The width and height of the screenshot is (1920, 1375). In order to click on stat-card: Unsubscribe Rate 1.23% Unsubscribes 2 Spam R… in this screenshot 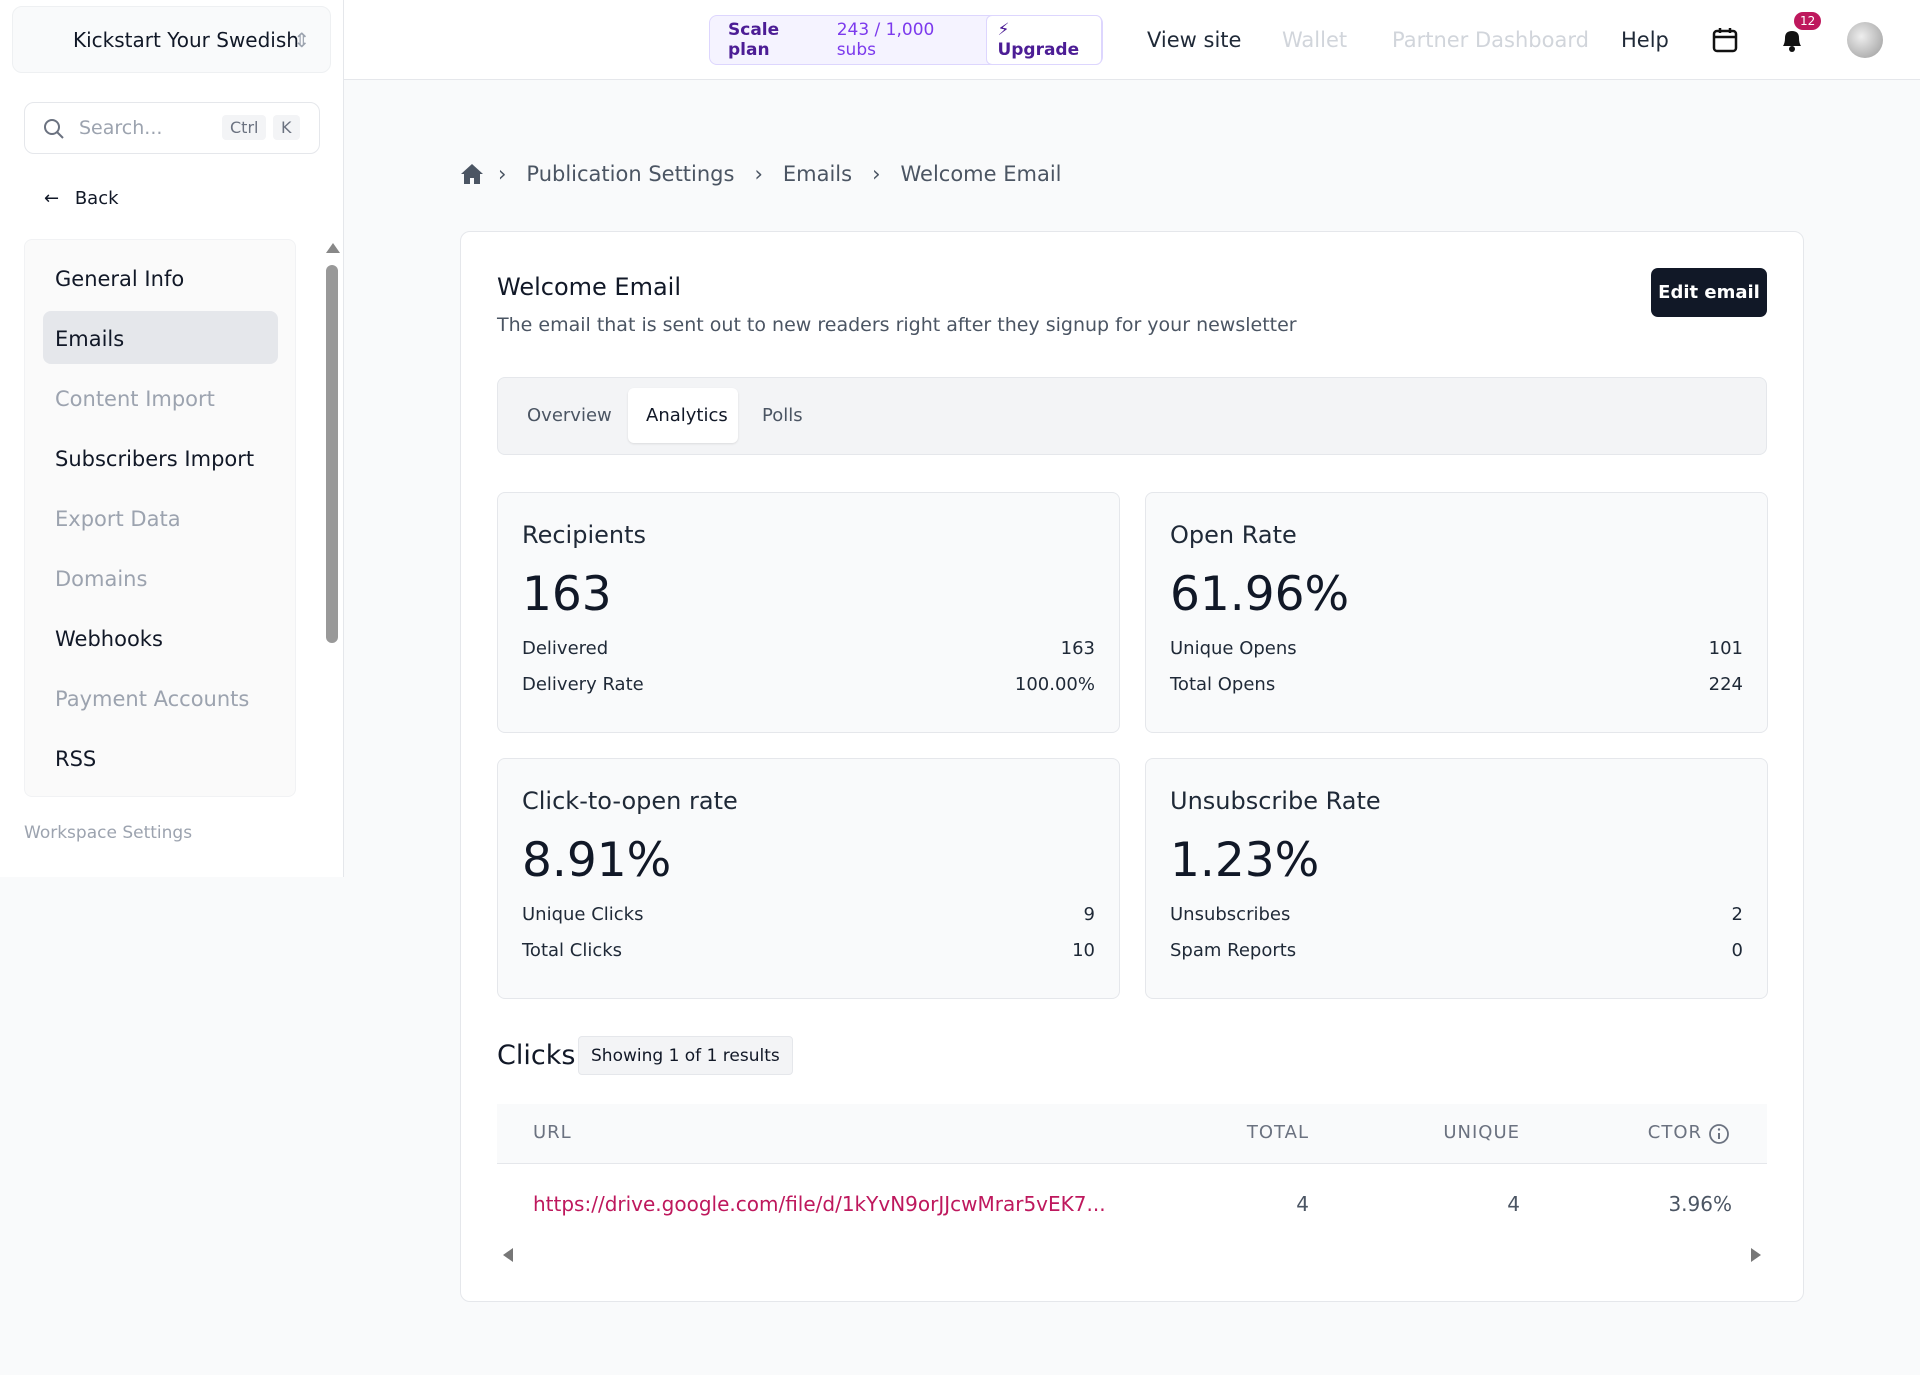, I will do `click(1456, 878)`.